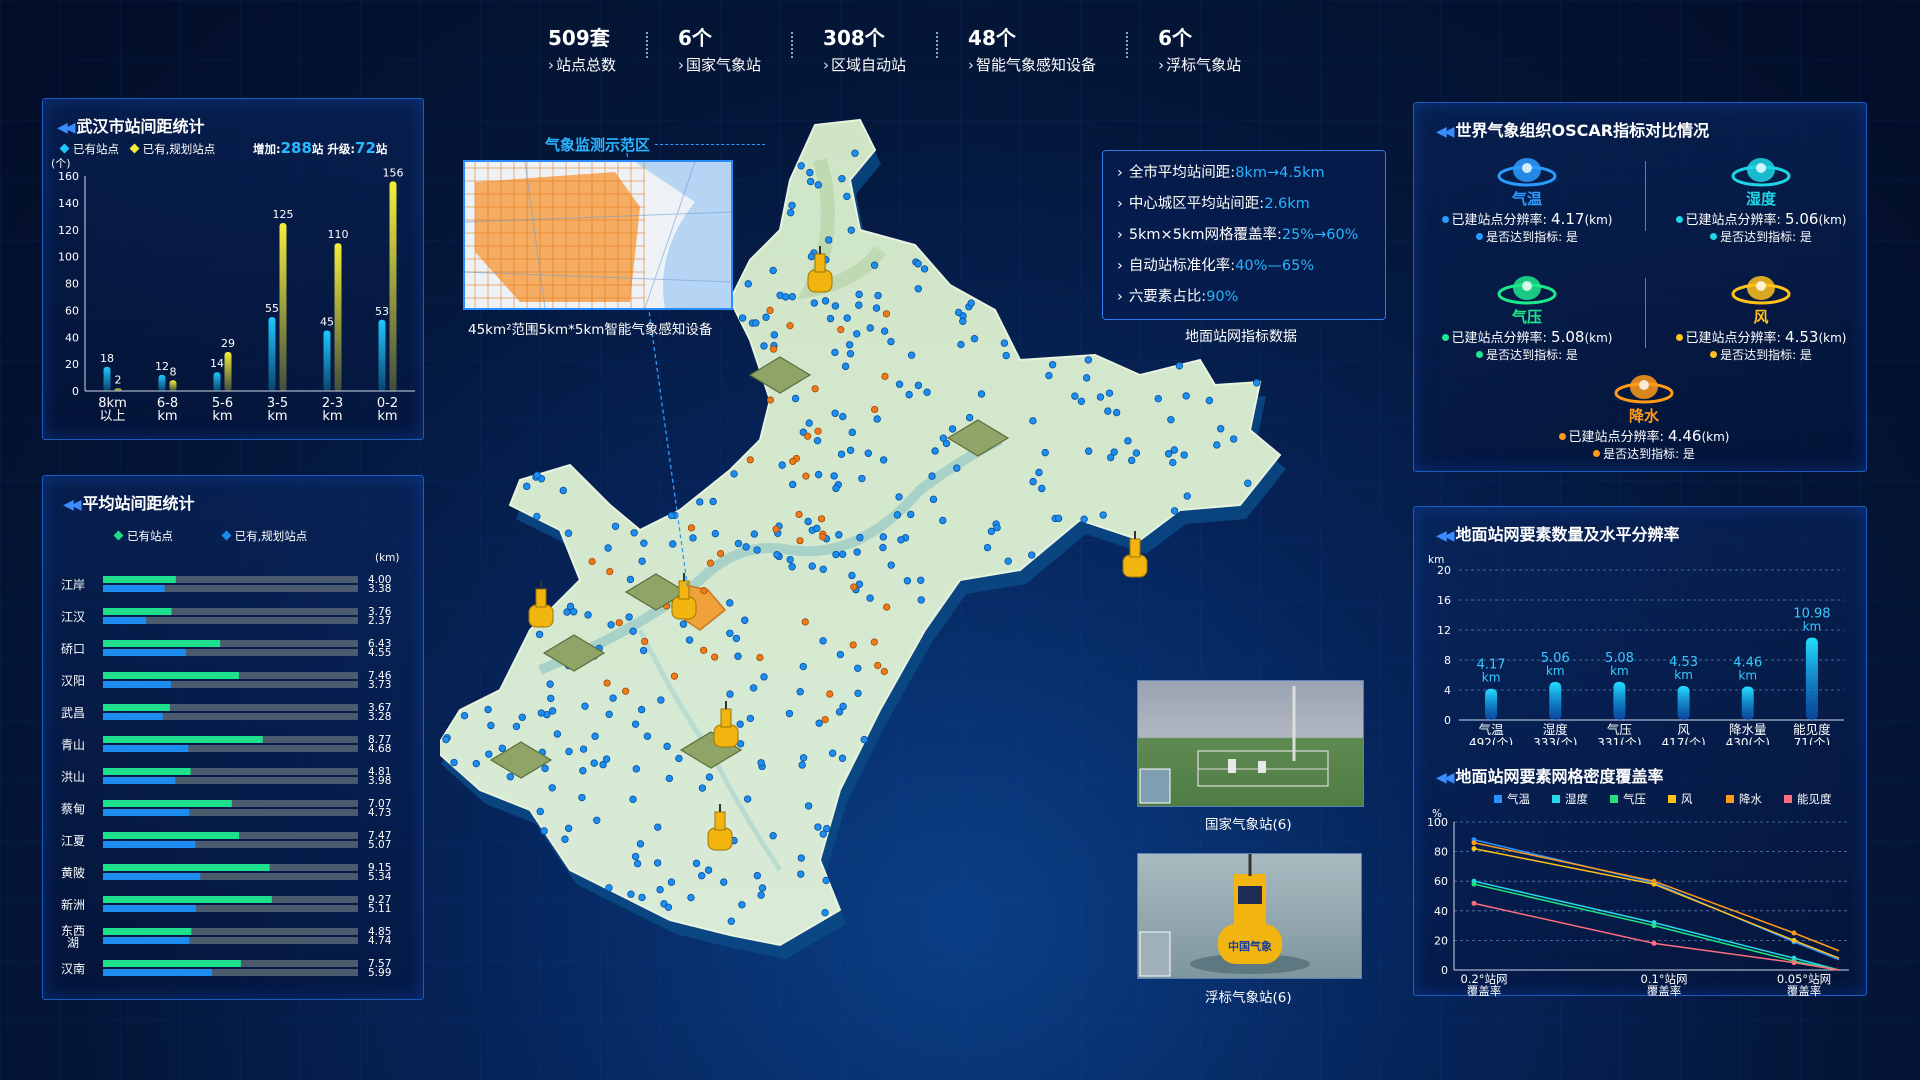  What do you see at coordinates (1645, 313) in the screenshot?
I see `oscar-divider` at bounding box center [1645, 313].